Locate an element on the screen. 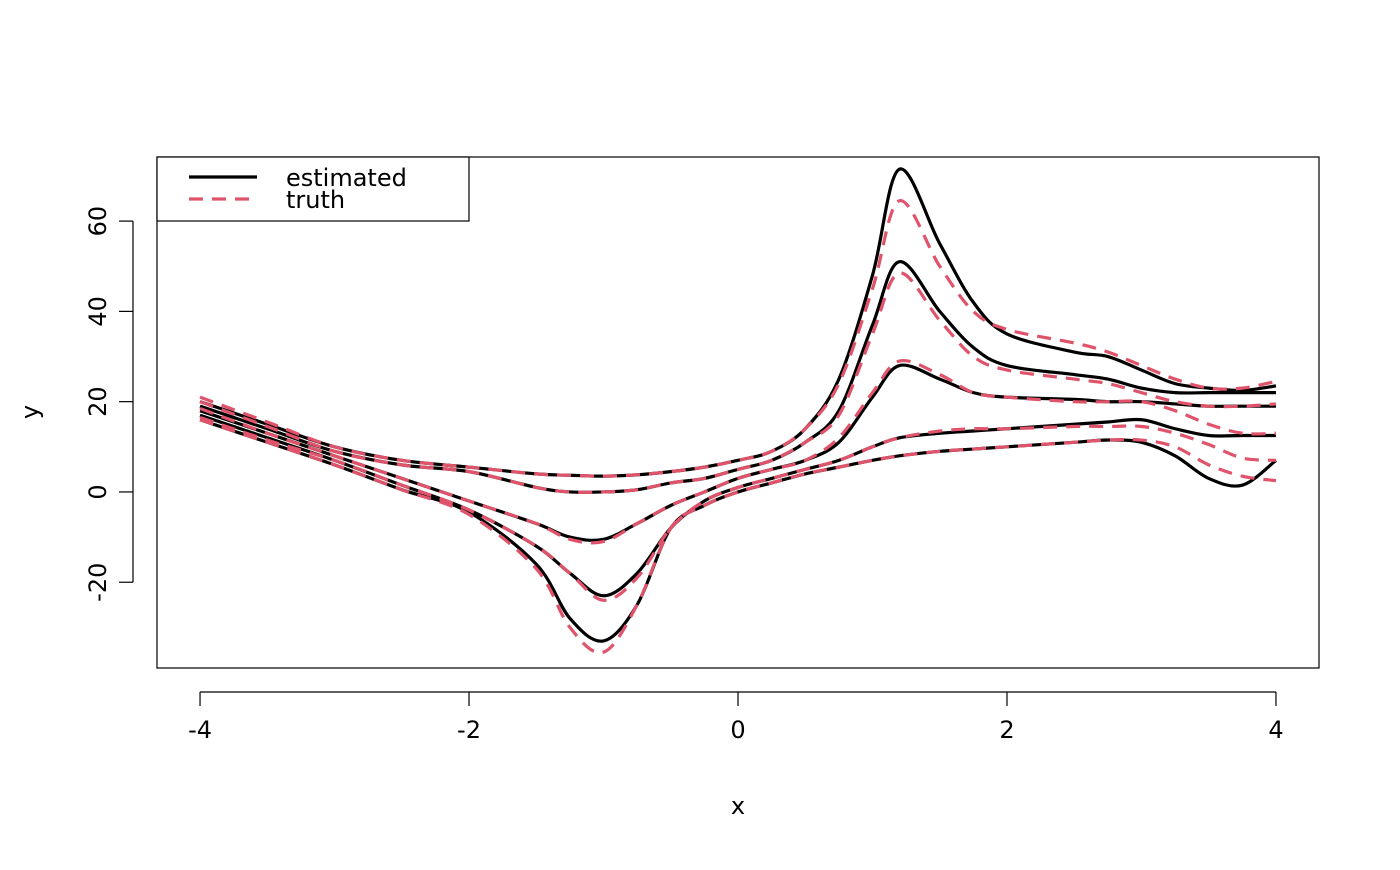 This screenshot has width=1400, height=870. x-tick-label: 4 is located at coordinates (1275, 730).